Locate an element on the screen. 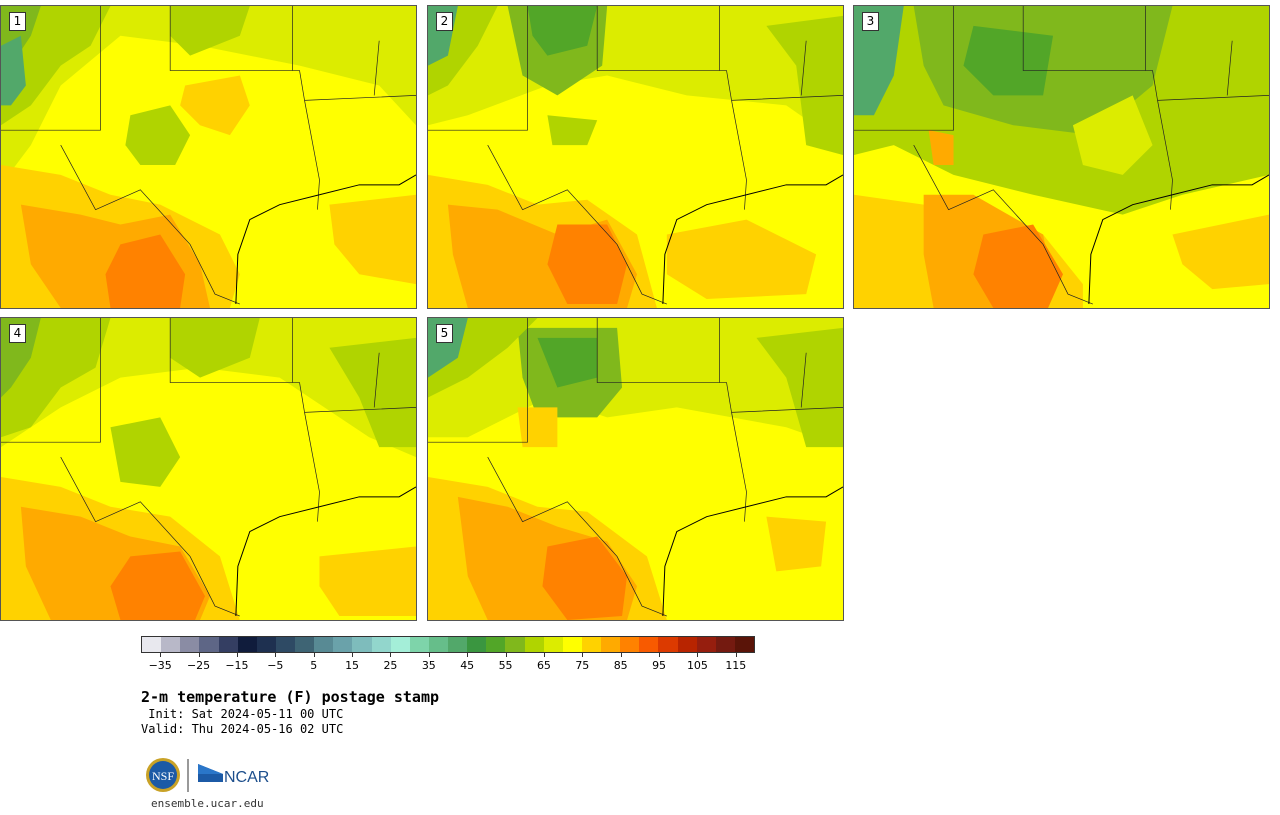 The height and width of the screenshot is (815, 1280). colorbar-tick-label: 25 is located at coordinates (390, 665).